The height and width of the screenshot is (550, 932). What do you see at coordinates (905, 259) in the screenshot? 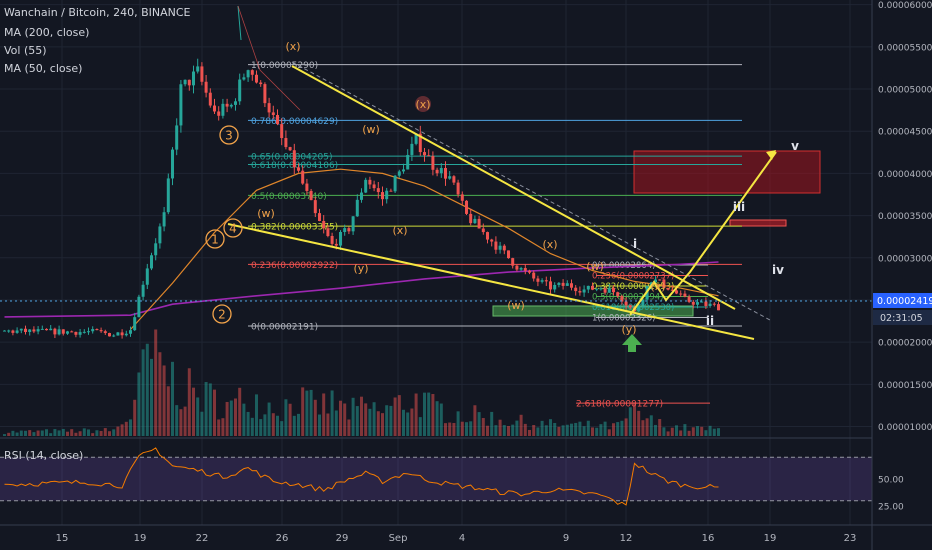
I see `y-tick-label: 0.00003000` at bounding box center [905, 259].